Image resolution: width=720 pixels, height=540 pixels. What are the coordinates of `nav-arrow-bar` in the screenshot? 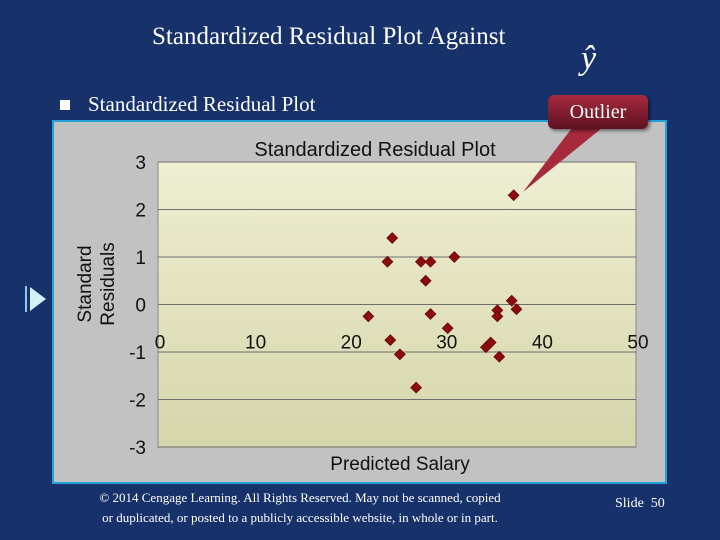 It's located at (26, 299).